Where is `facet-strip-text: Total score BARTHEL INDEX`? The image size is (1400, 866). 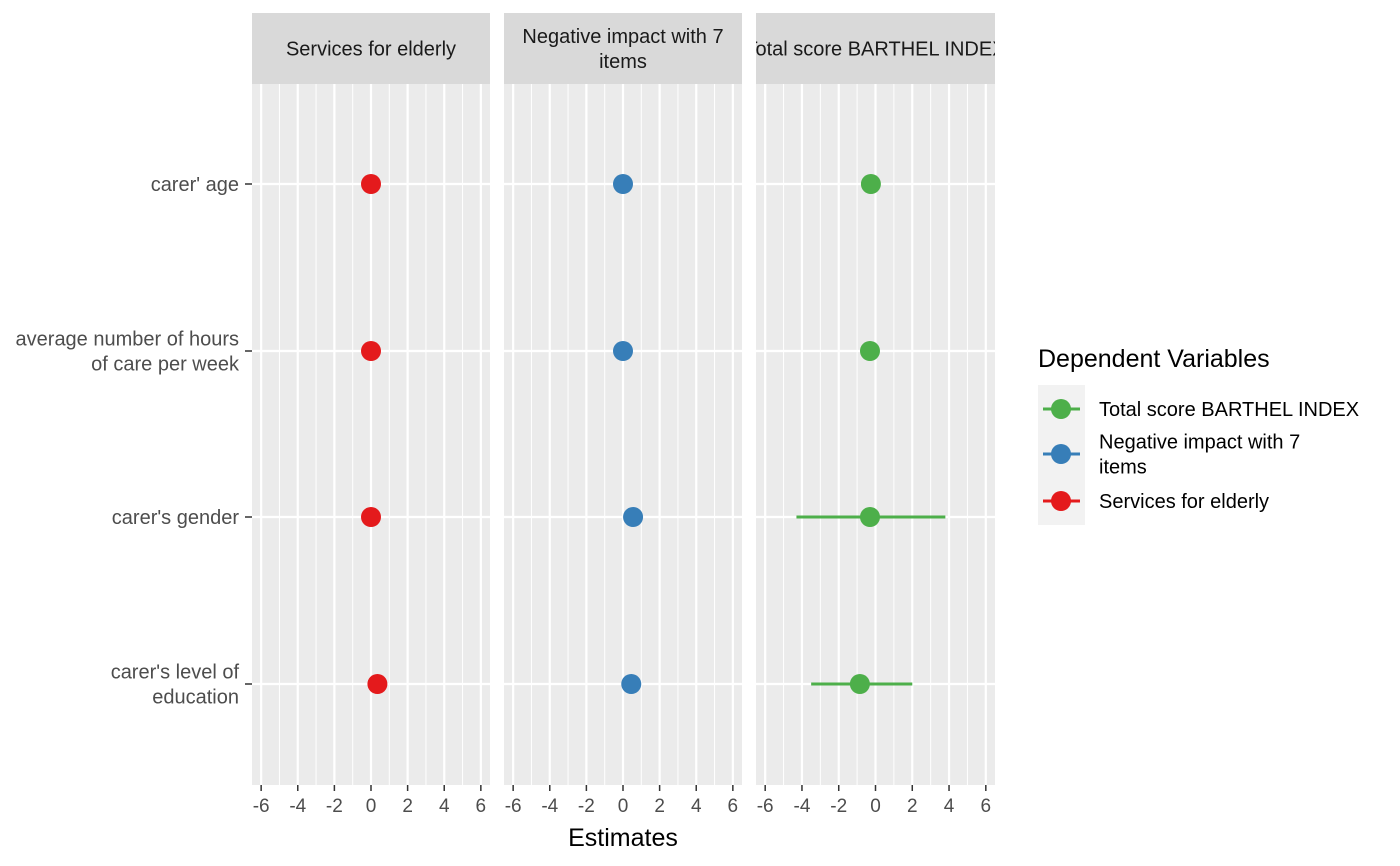 facet-strip-text: Total score BARTHEL INDEX is located at coordinates (875, 50).